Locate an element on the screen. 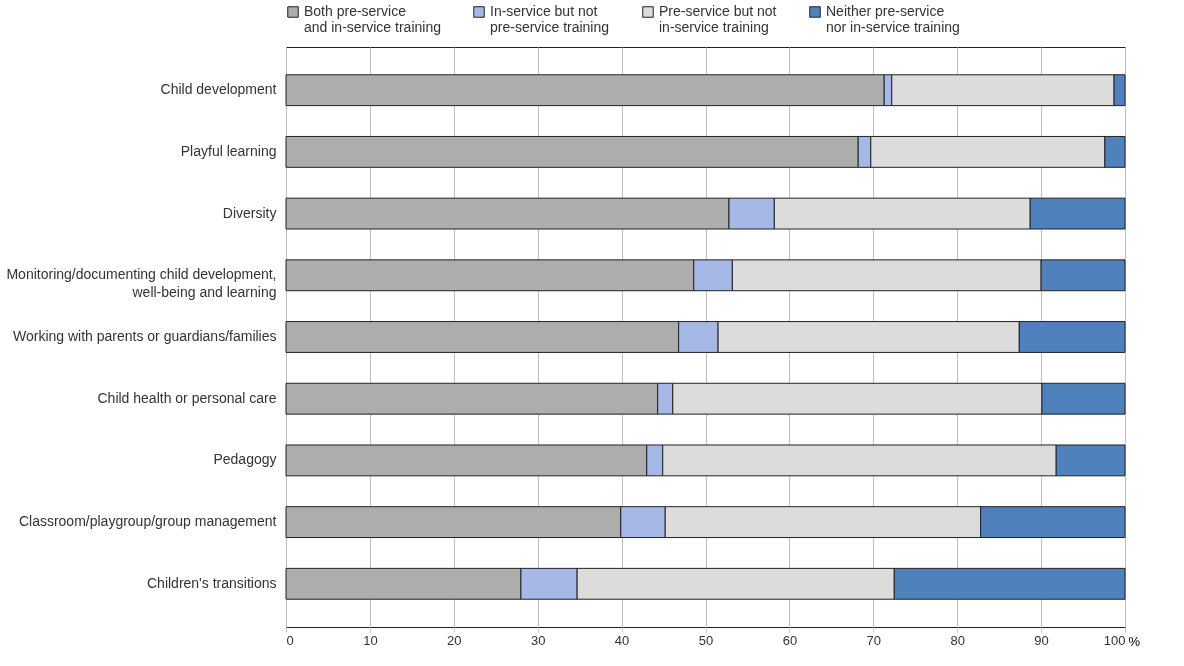  legend-label: Both pre-service and in-service training is located at coordinates (372, 19).